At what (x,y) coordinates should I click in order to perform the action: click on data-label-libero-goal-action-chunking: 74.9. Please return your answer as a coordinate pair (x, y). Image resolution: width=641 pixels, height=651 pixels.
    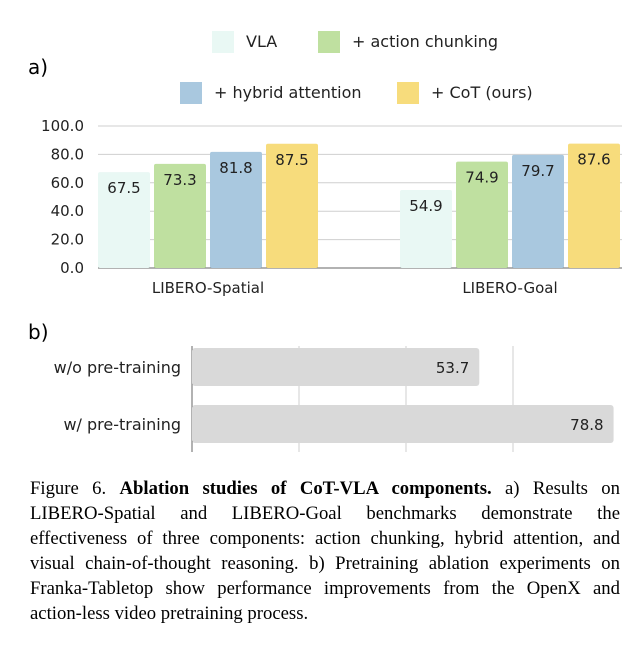
    Looking at the image, I should click on (481, 178).